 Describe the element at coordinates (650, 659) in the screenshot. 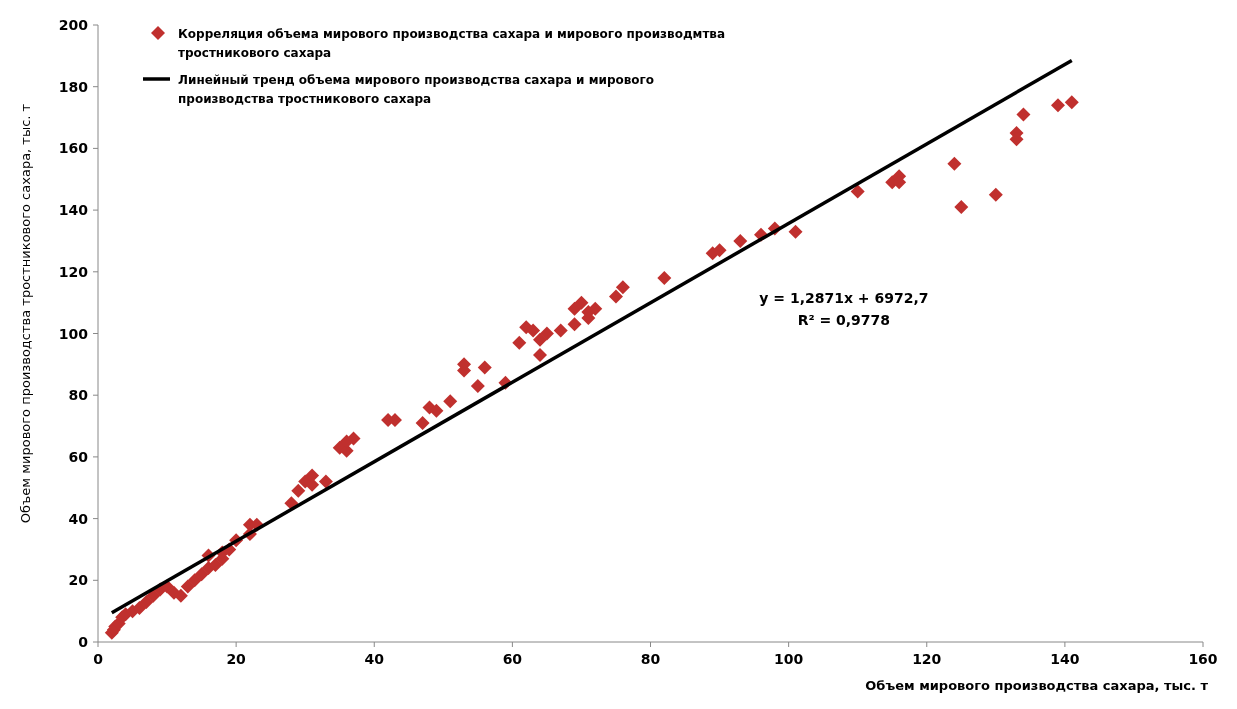

I see `x-tick-label: 80` at that location.